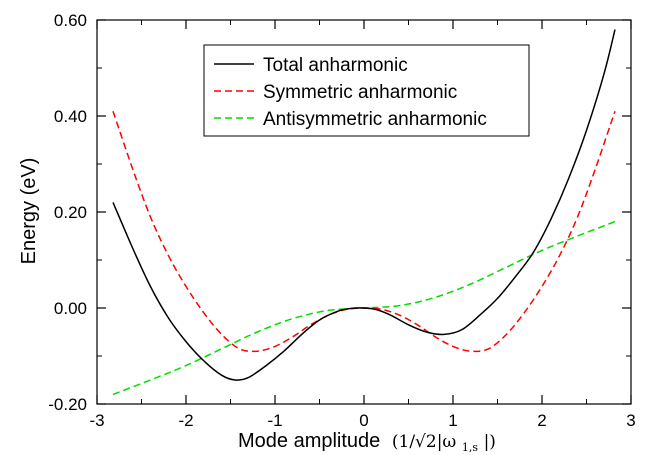  I want to click on x-axis-title-units-end: |), so click(490, 442).